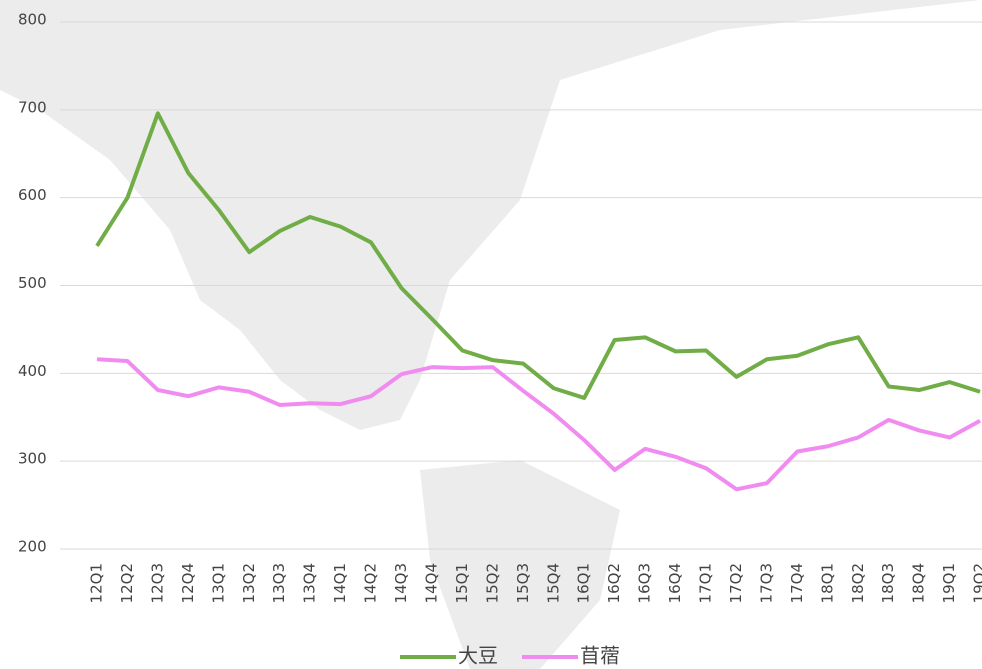 This screenshot has width=982, height=669. What do you see at coordinates (736, 583) in the screenshot?
I see `x-tick-label: 17Q2` at bounding box center [736, 583].